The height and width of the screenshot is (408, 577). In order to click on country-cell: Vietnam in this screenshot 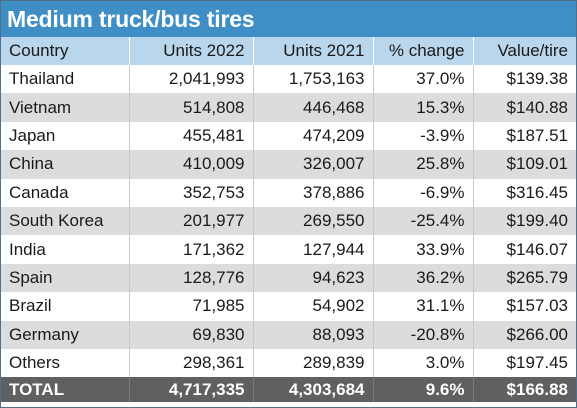, I will do `click(40, 107)`.